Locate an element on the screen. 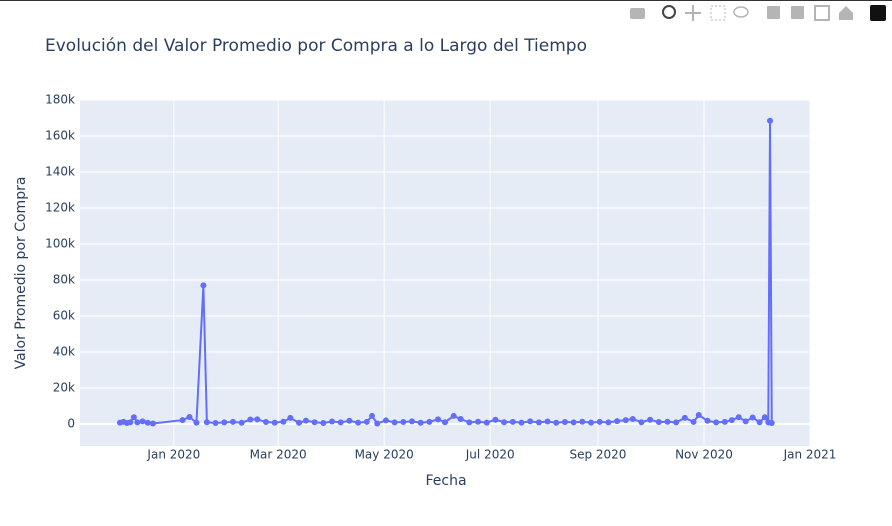  zoom-button is located at coordinates (669, 12).